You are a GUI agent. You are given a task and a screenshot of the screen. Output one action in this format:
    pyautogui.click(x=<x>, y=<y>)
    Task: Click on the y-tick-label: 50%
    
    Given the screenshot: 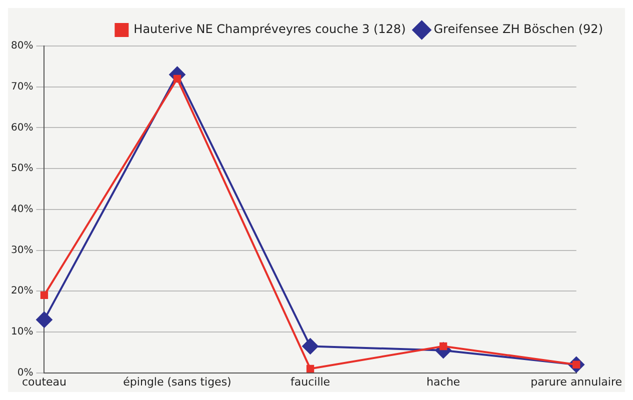 What is the action you would take?
    pyautogui.click(x=22, y=168)
    